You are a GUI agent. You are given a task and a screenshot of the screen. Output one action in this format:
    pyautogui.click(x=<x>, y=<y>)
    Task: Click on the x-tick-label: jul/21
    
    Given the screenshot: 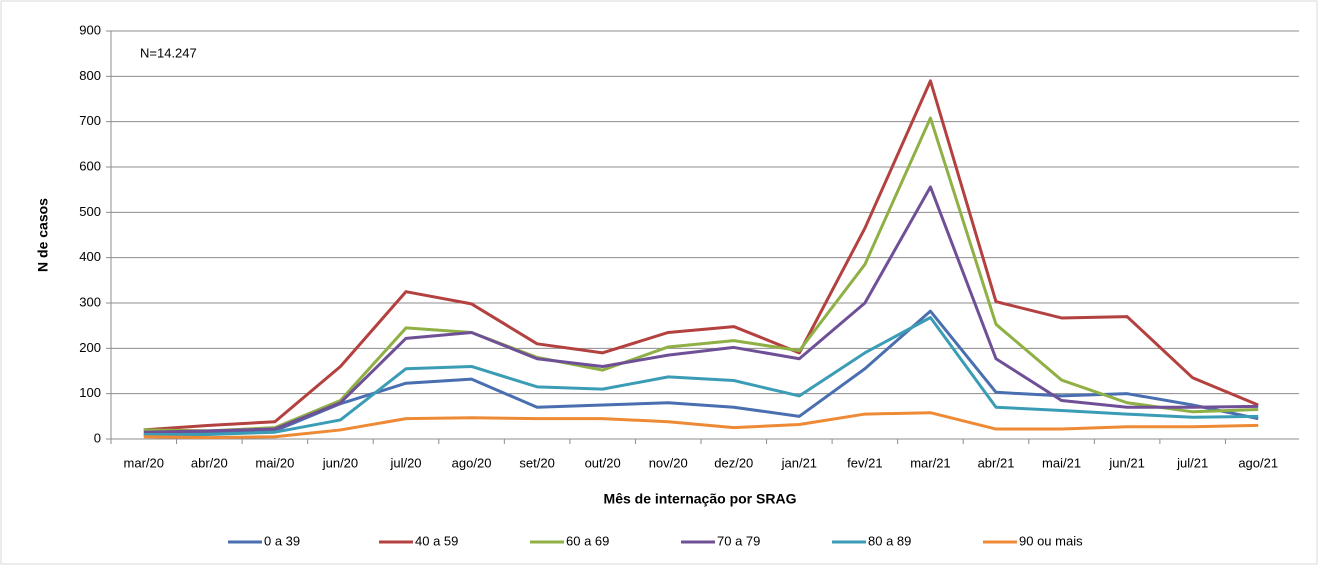 What is the action you would take?
    pyautogui.click(x=1192, y=462)
    